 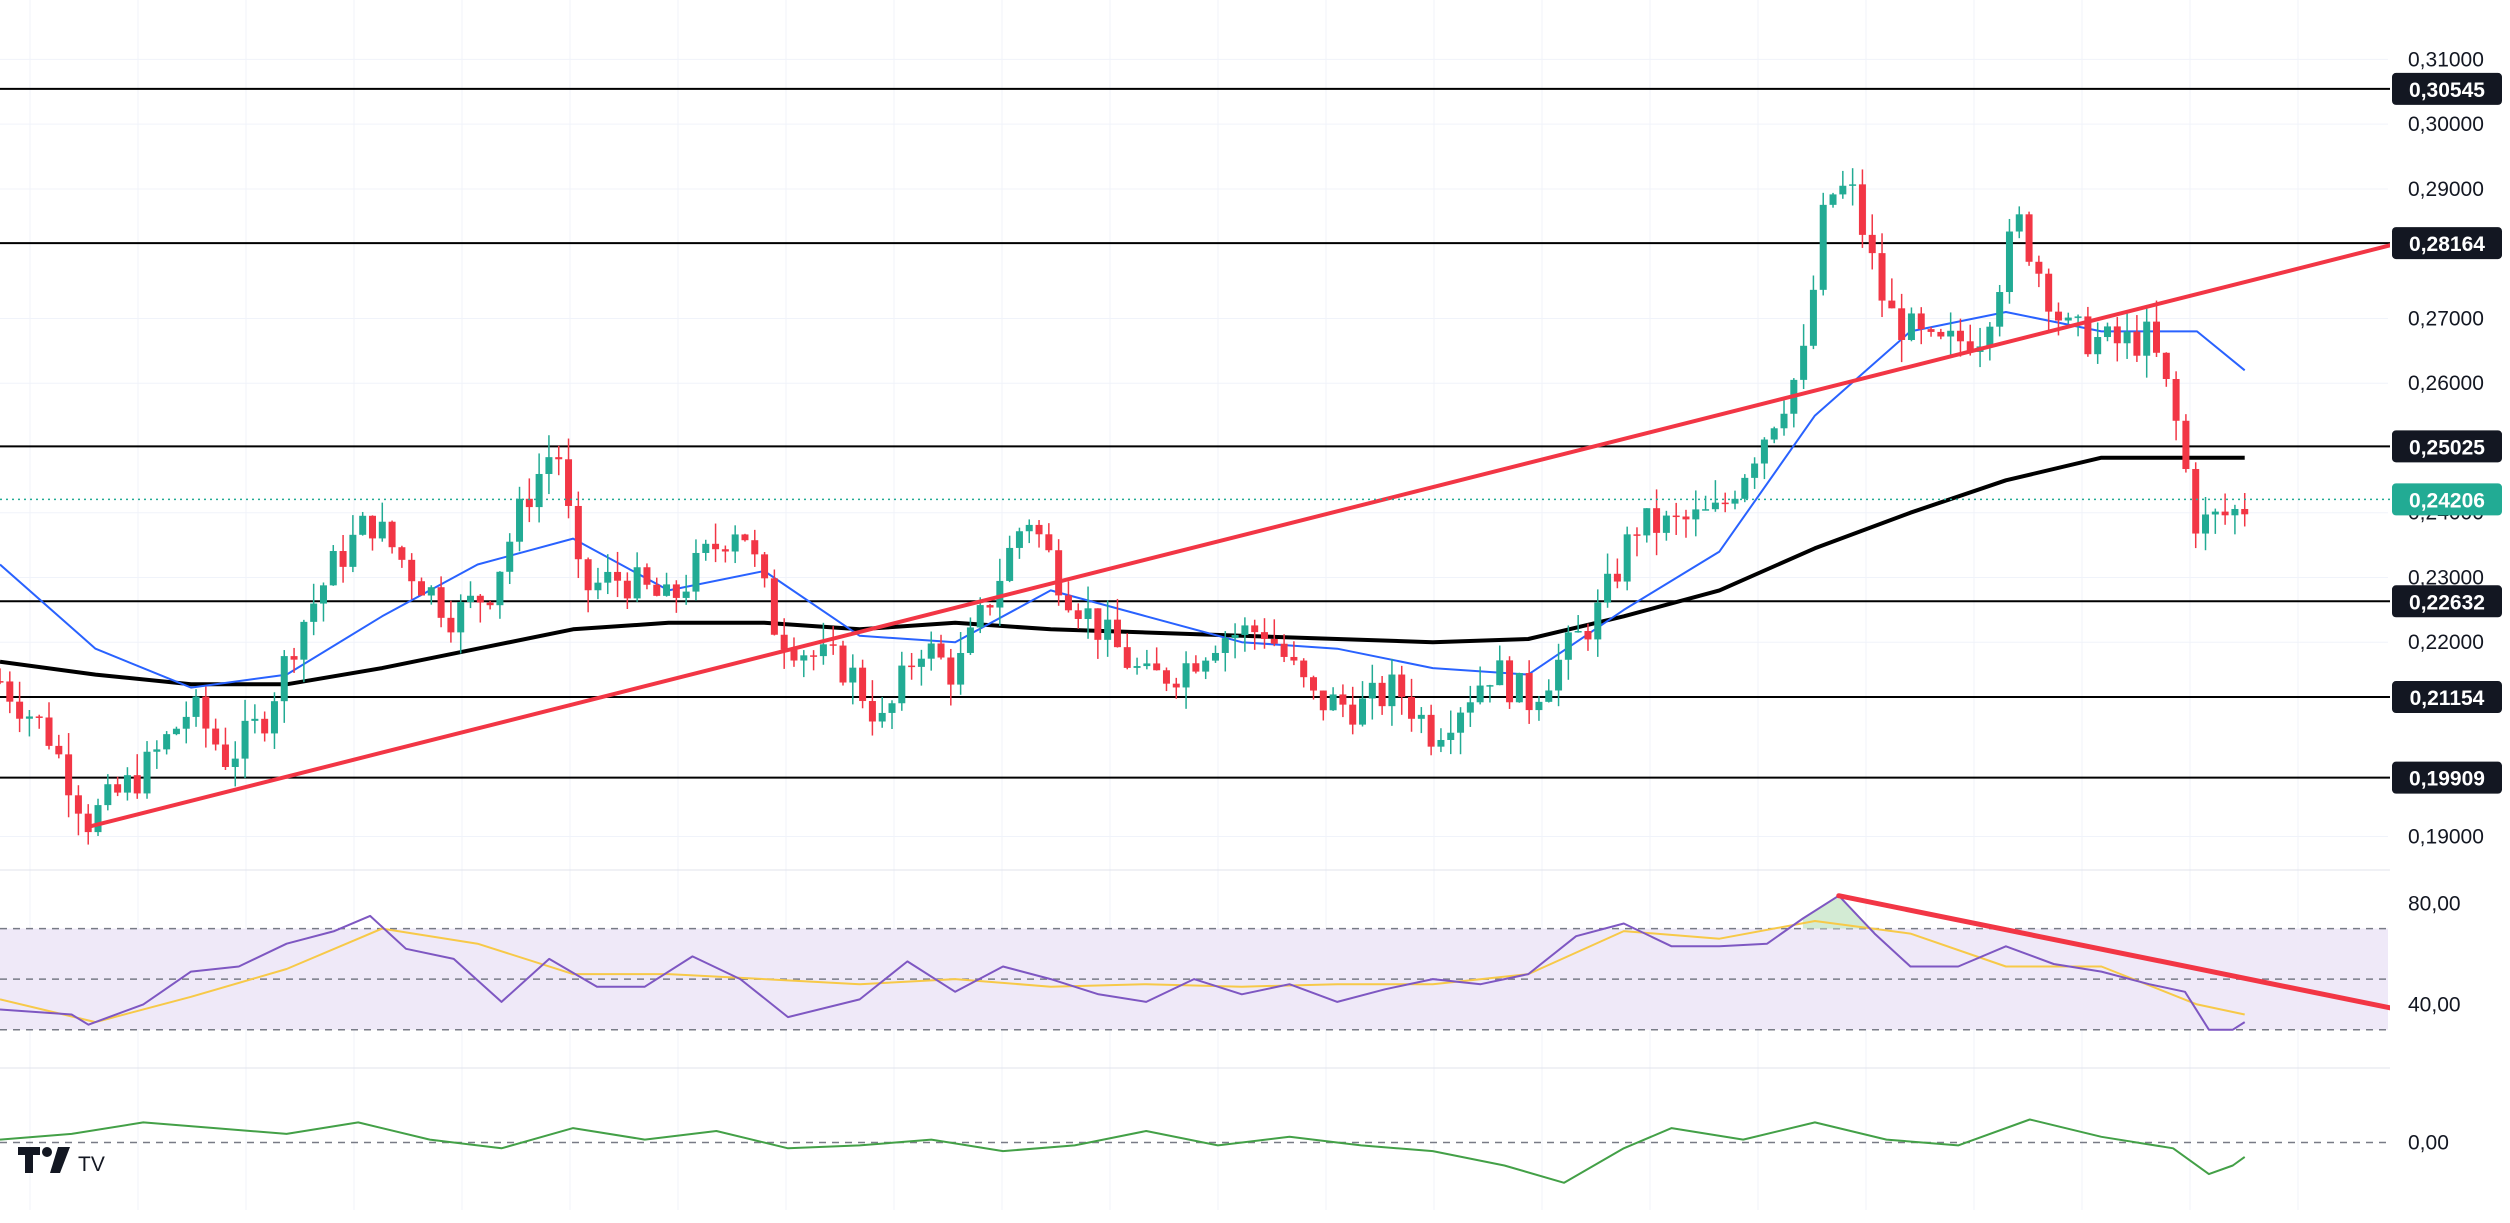 What do you see at coordinates (61, 1161) in the screenshot?
I see `tradingview-logo-icon: TV` at bounding box center [61, 1161].